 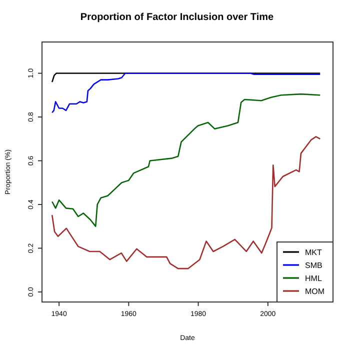 I want to click on legend-label: MOM, so click(x=315, y=291).